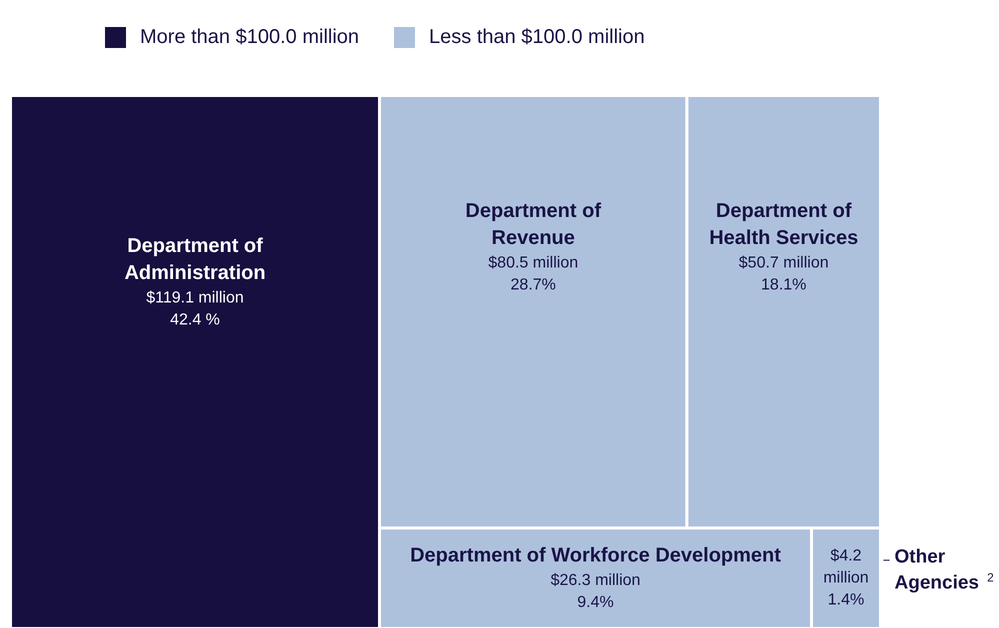  Describe the element at coordinates (537, 37) in the screenshot. I see `legend-label: Less than $100.0 million` at that location.